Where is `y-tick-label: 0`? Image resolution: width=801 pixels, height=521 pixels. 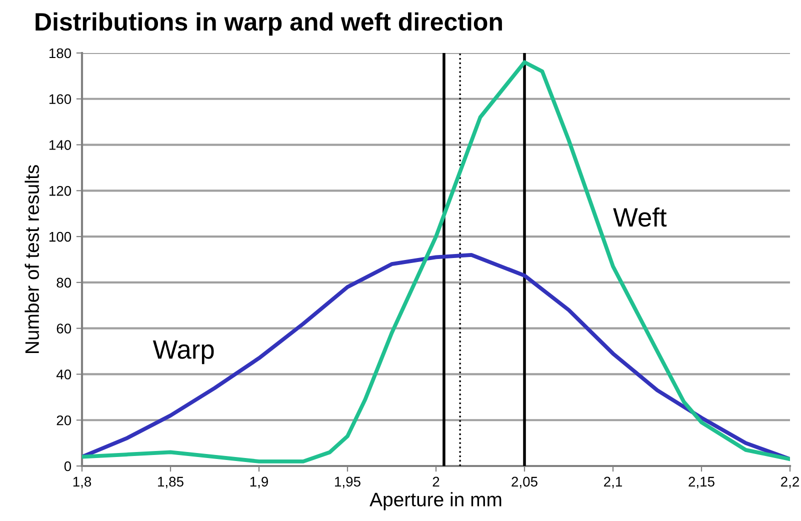 y-tick-label: 0 is located at coordinates (68, 466).